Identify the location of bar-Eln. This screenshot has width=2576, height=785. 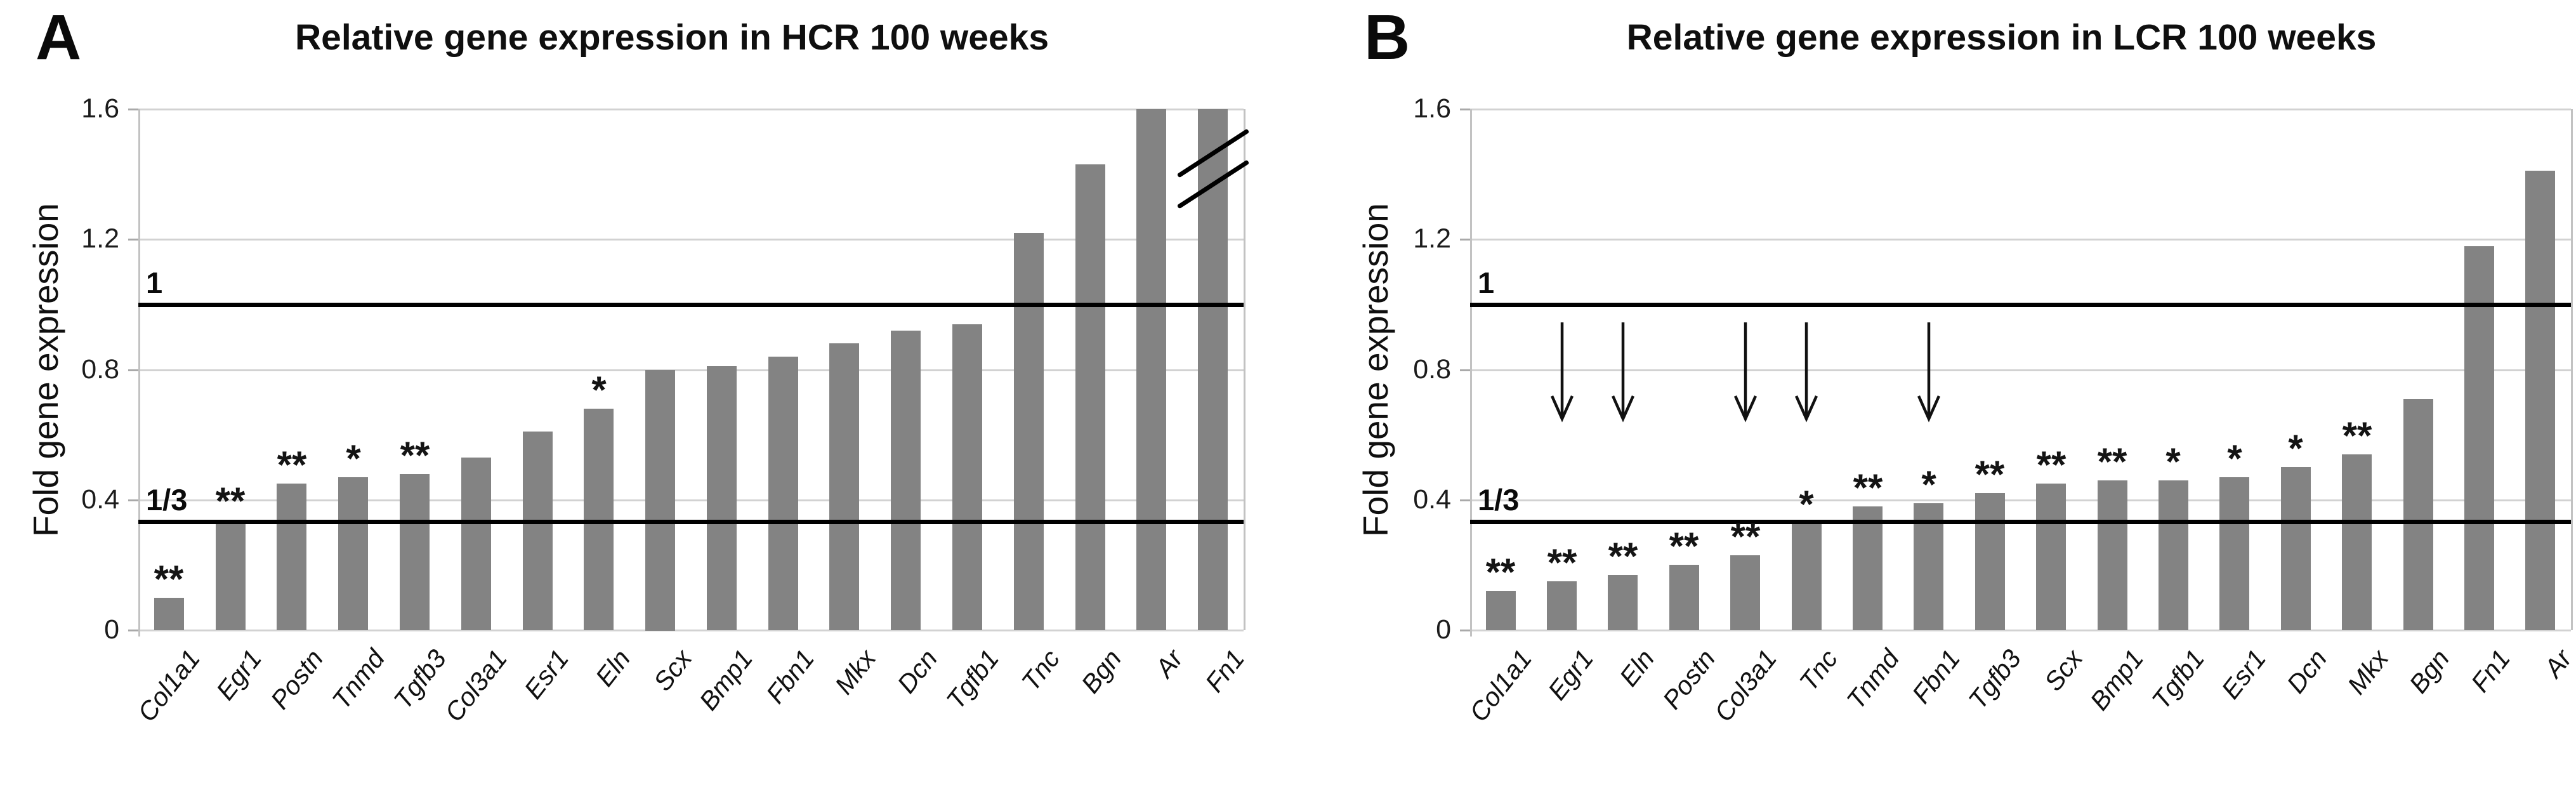
(599, 519).